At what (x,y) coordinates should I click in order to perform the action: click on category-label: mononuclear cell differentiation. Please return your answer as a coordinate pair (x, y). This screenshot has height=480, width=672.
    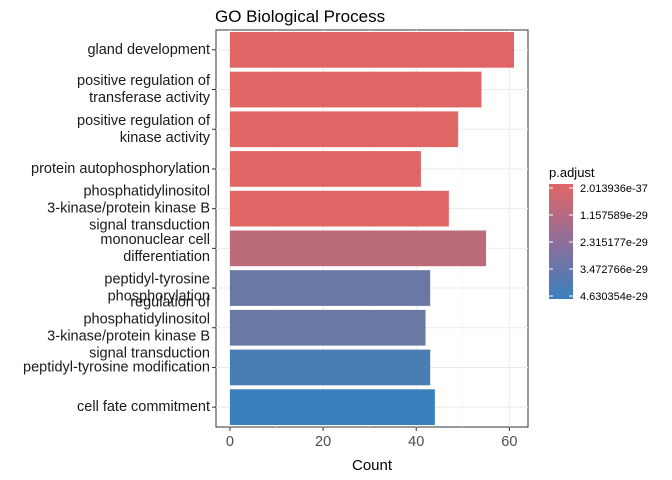
    Looking at the image, I should click on (155, 248).